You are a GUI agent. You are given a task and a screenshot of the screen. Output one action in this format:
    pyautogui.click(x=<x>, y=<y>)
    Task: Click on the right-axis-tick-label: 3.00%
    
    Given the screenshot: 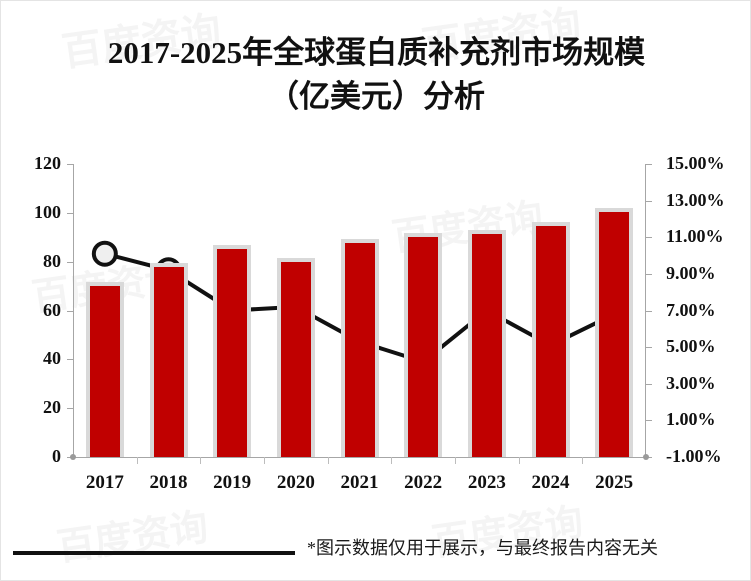 What is the action you would take?
    pyautogui.click(x=691, y=382)
    